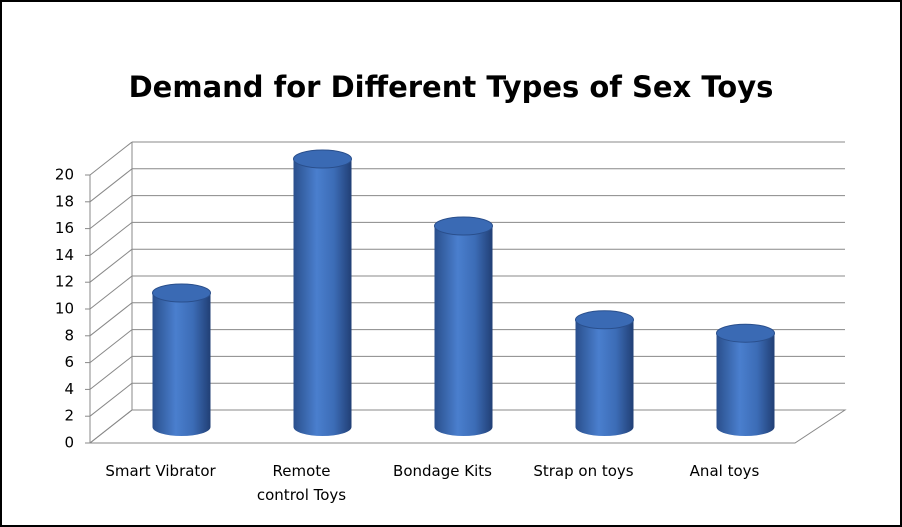 The height and width of the screenshot is (527, 902). What do you see at coordinates (64, 175) in the screenshot?
I see `y-tick-label: 20` at bounding box center [64, 175].